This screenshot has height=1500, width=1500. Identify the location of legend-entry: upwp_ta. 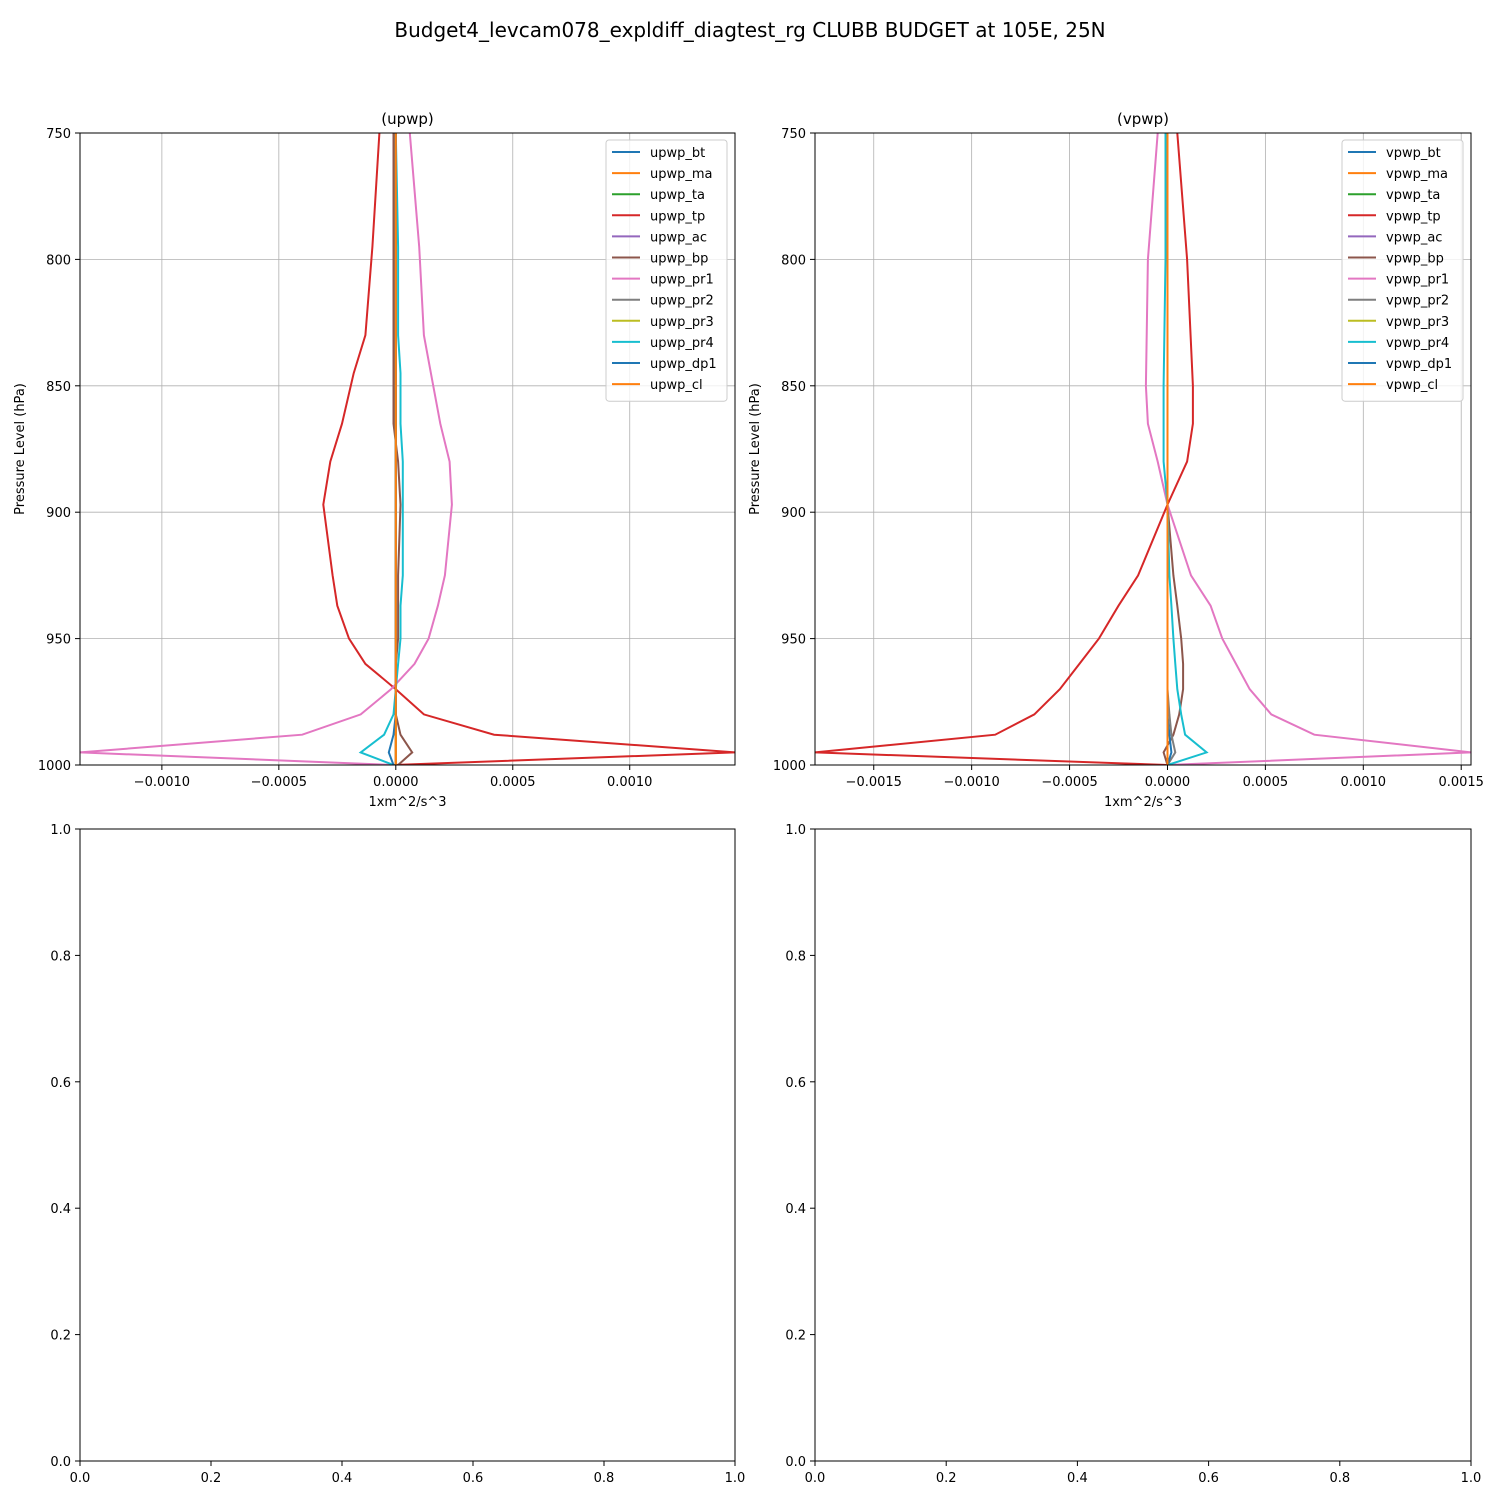
(677, 195).